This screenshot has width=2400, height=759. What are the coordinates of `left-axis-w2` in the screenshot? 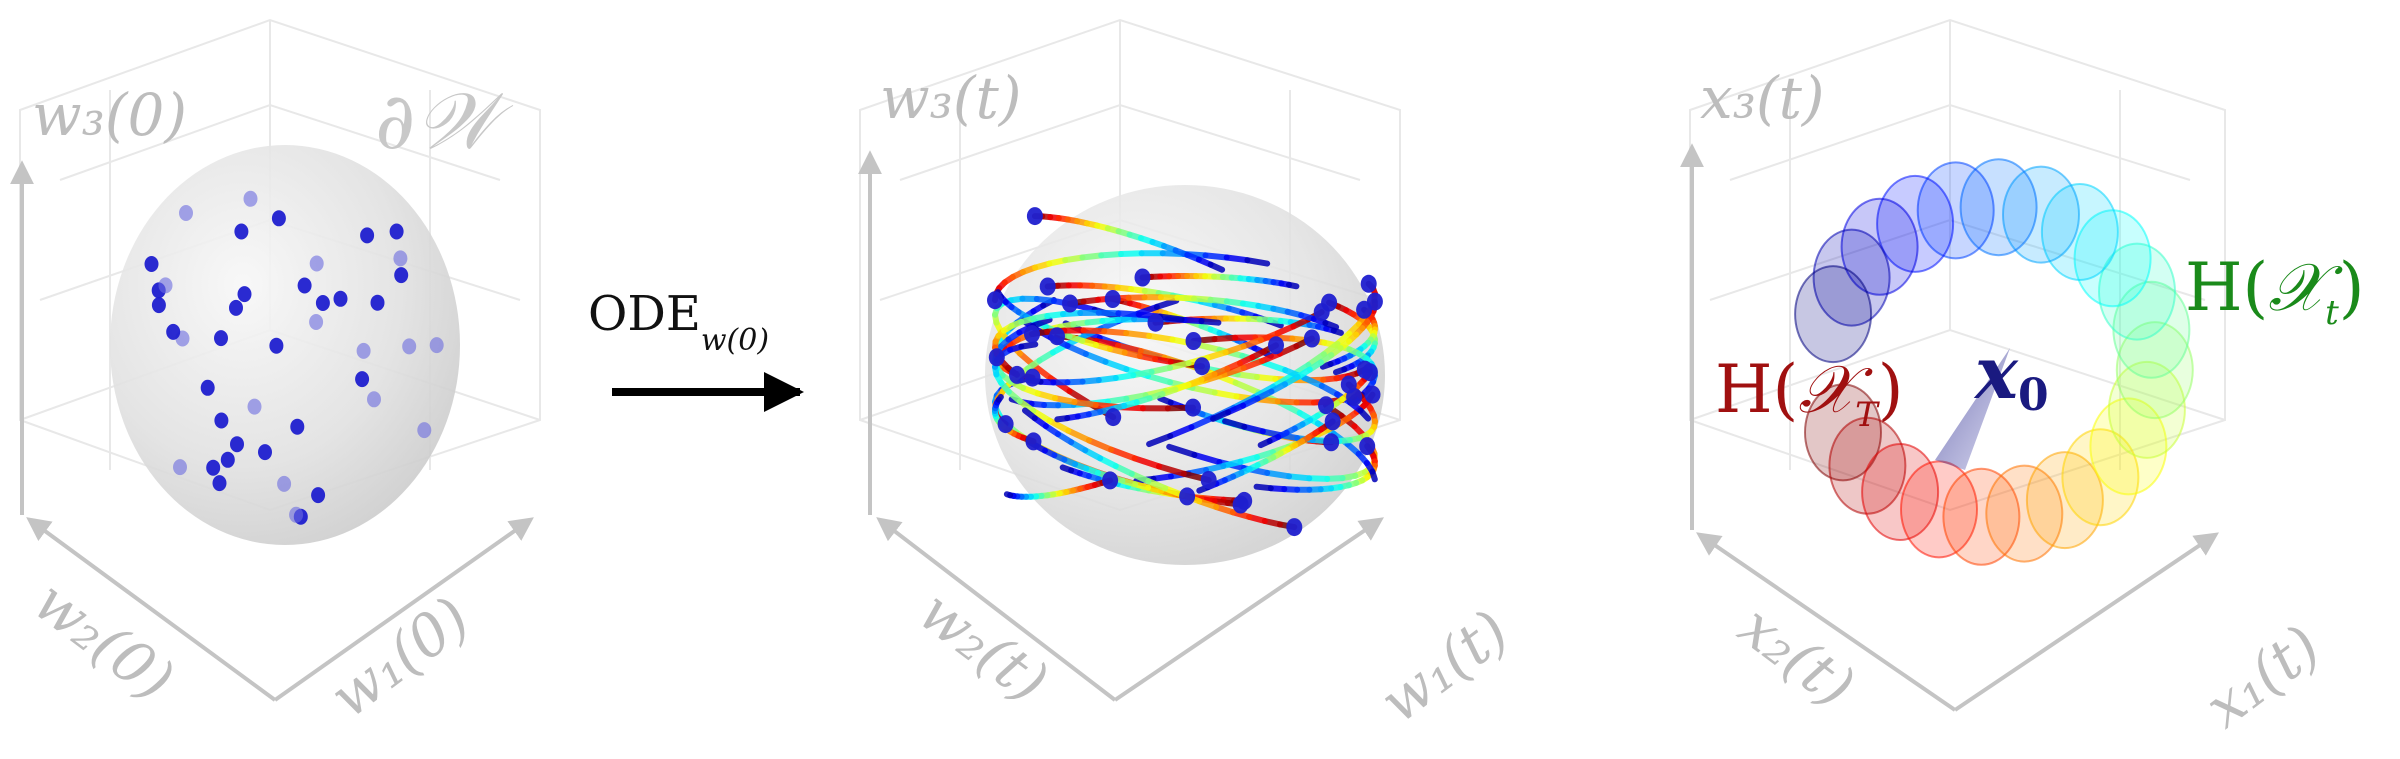 It's located at (151, 609).